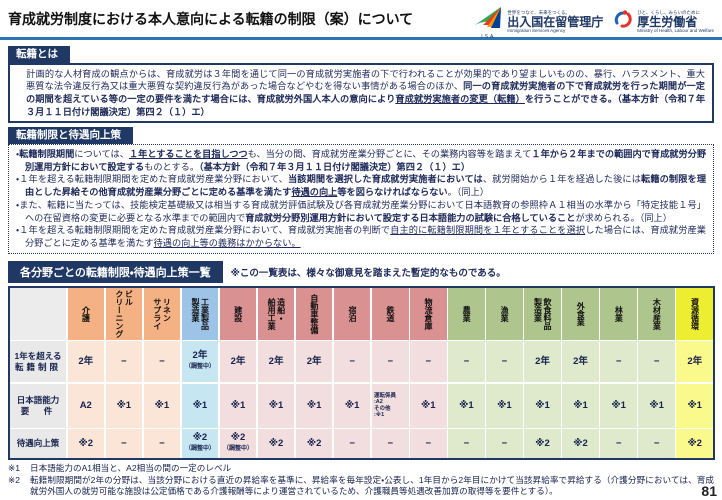 The image size is (722, 500). I want to click on text-segment: 。（同上）, so click(468, 192).